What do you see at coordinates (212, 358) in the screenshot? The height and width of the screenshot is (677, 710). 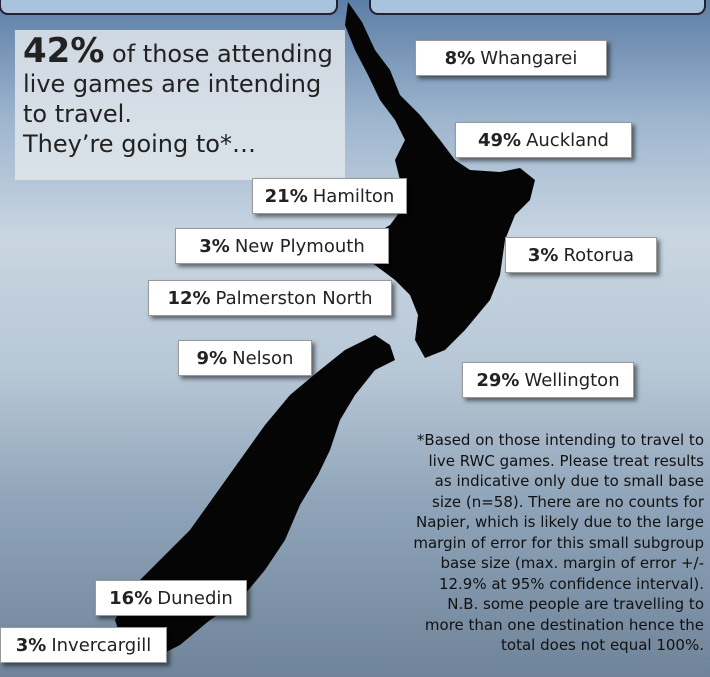 I see `destination-pct: 9%` at bounding box center [212, 358].